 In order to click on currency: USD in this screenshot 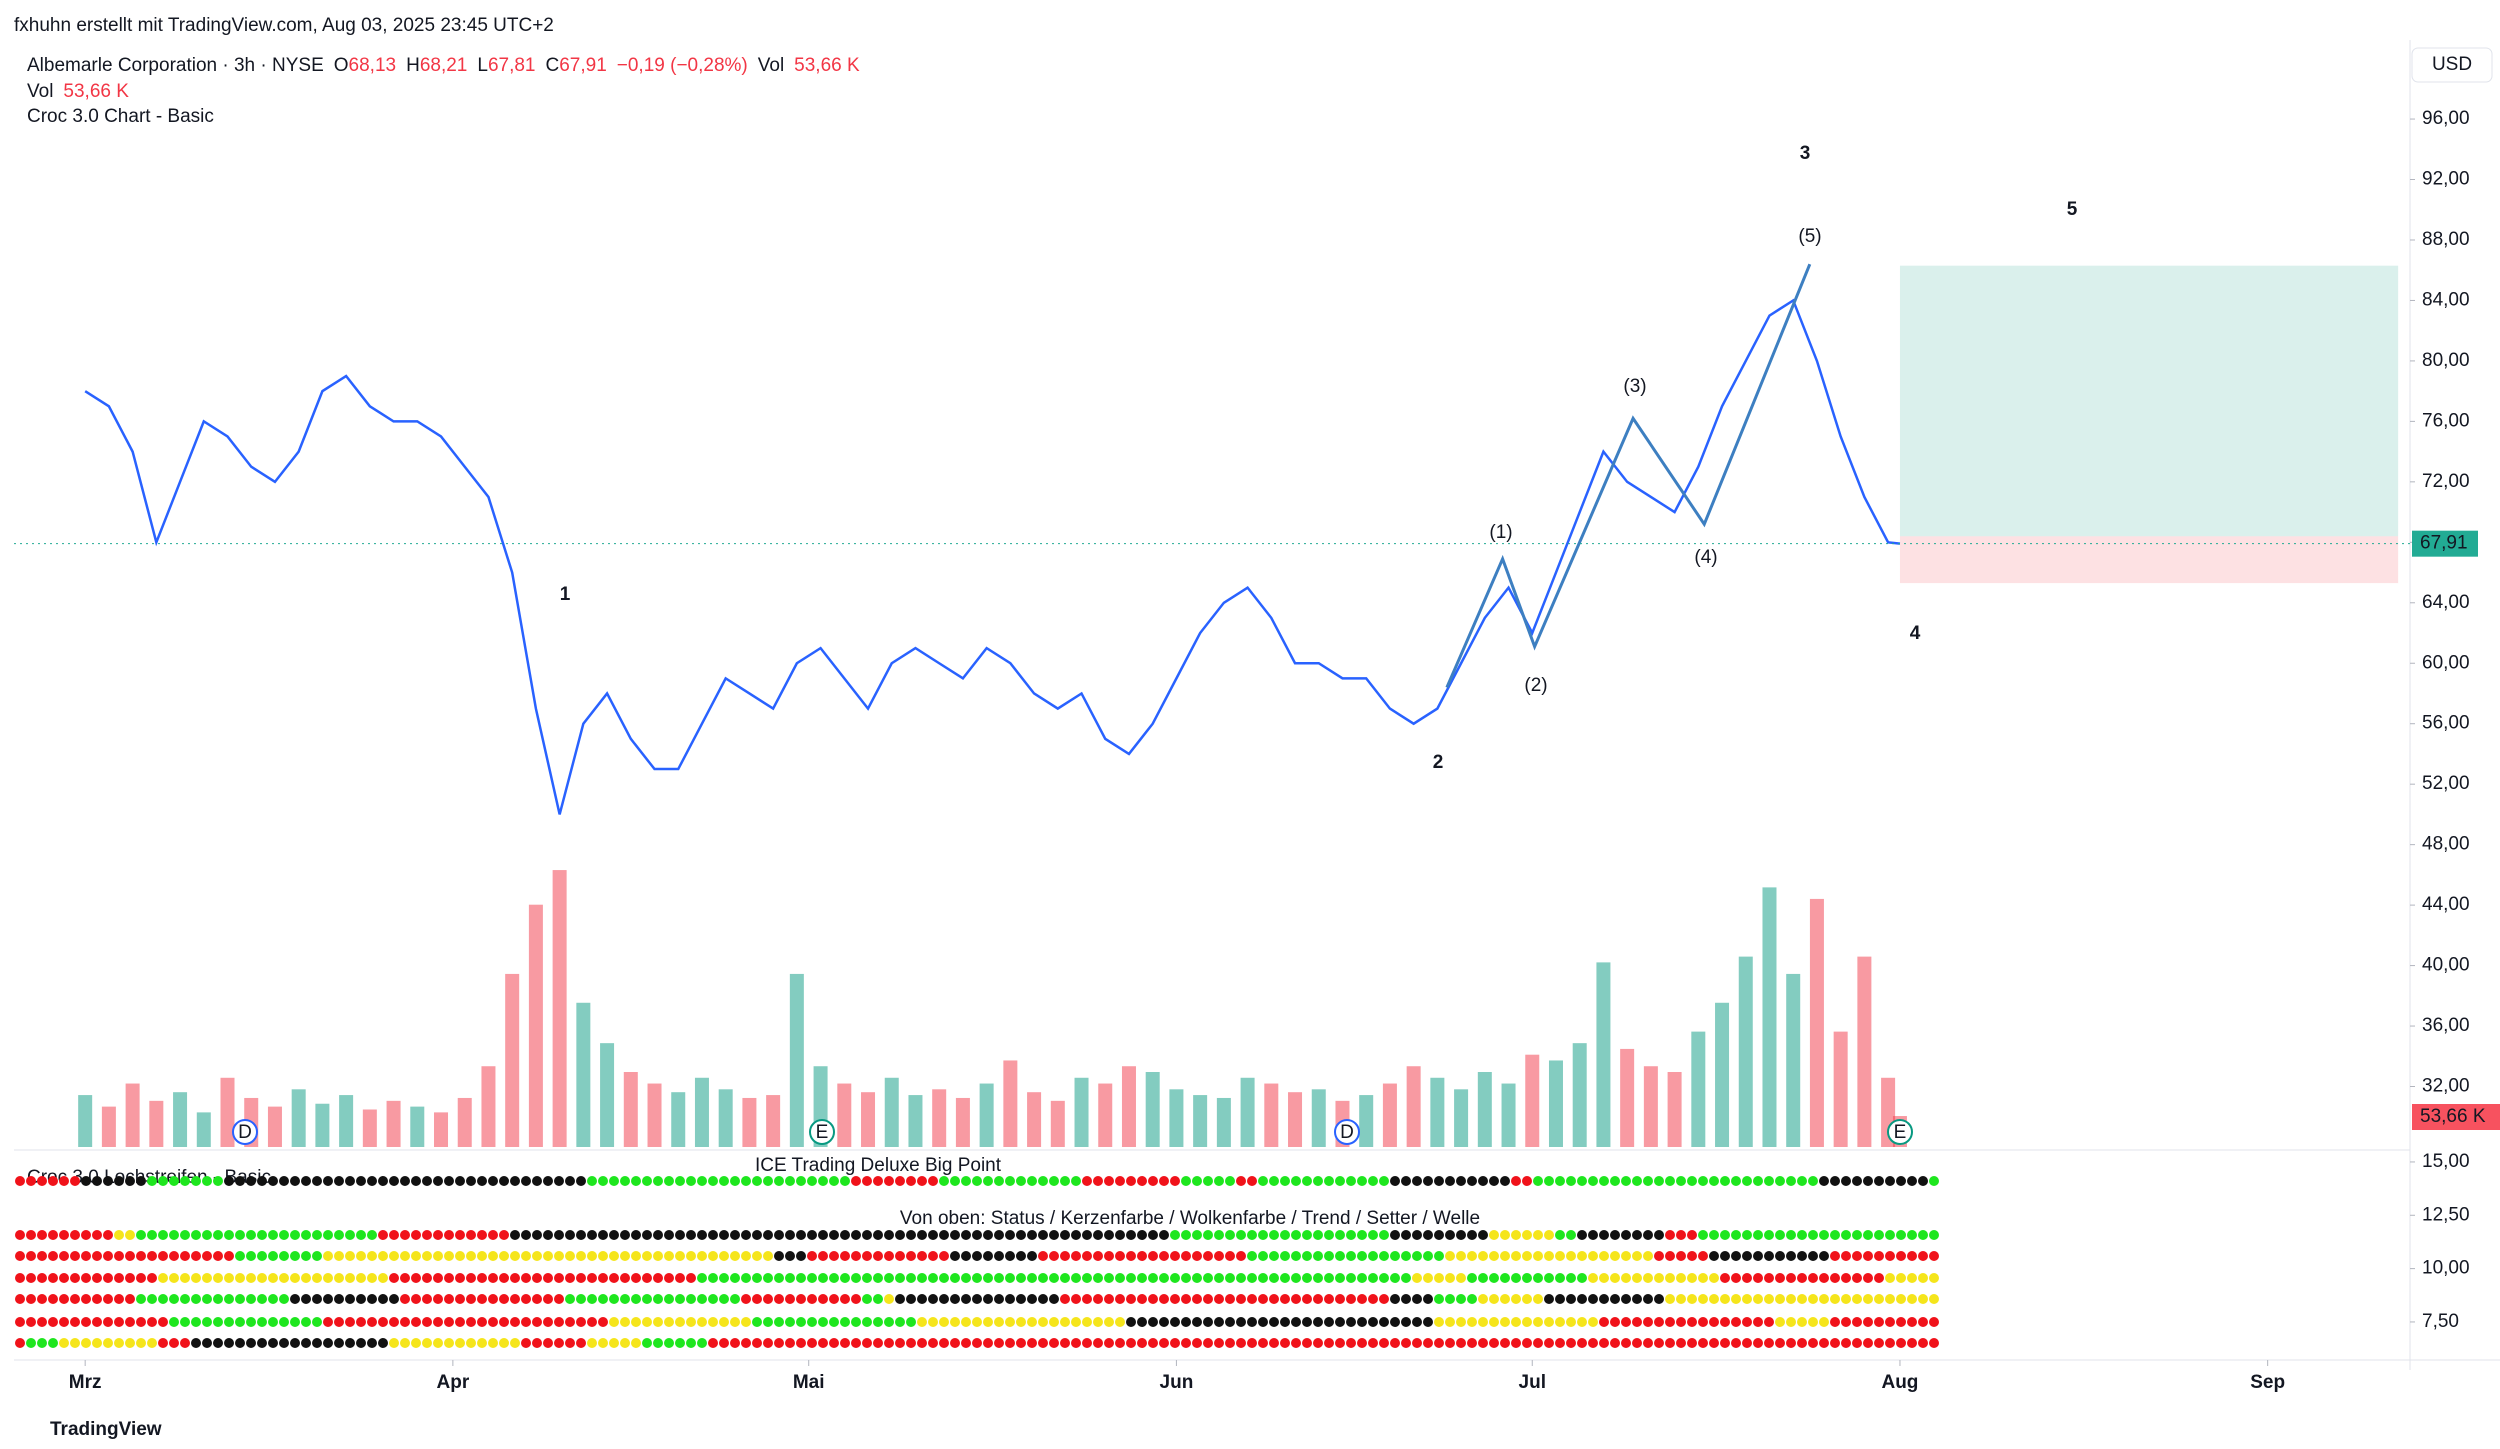, I will do `click(2452, 64)`.